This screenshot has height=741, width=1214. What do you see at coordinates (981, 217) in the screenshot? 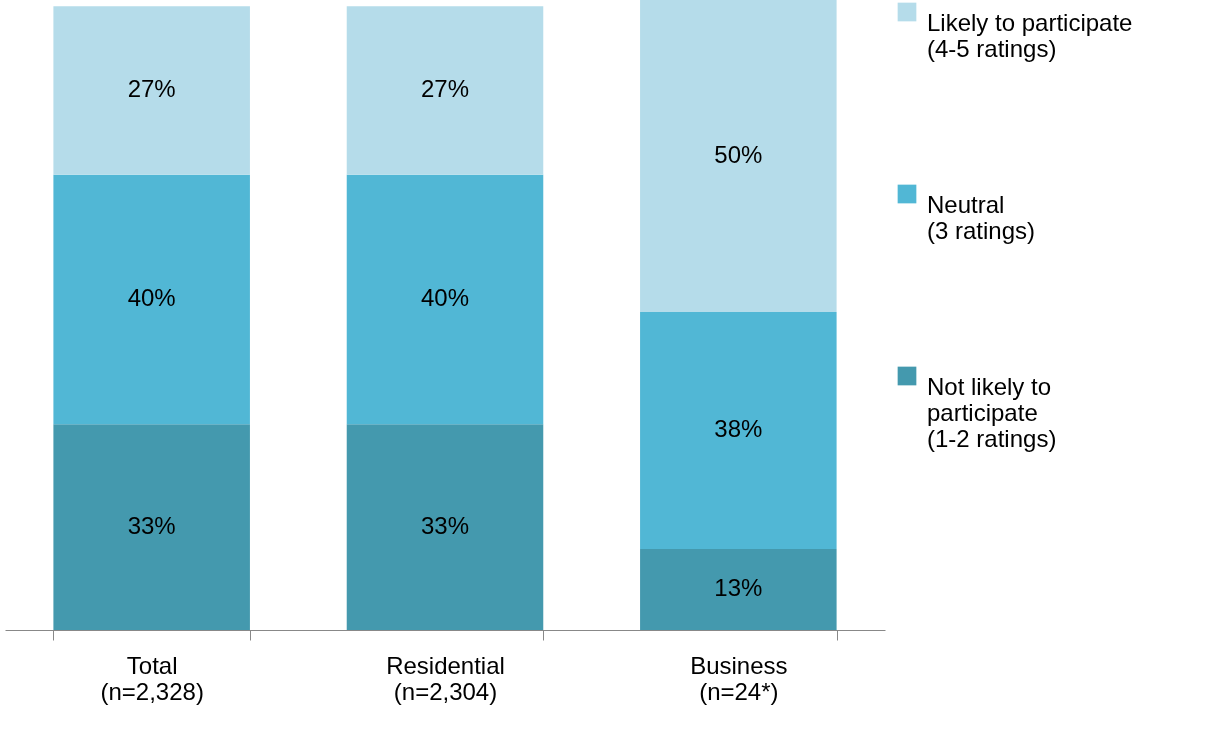
I see `legend-label: Neutral (3 ratings)` at bounding box center [981, 217].